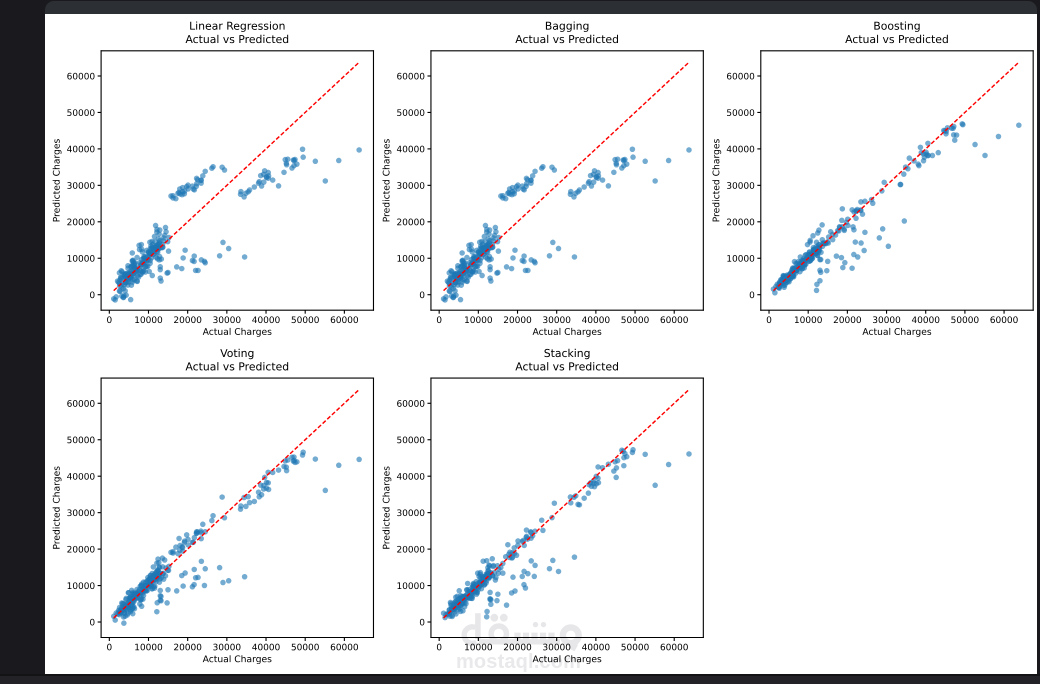 The image size is (1040, 684). What do you see at coordinates (518, 662) in the screenshot?
I see `svg-text: mostaql.com` at bounding box center [518, 662].